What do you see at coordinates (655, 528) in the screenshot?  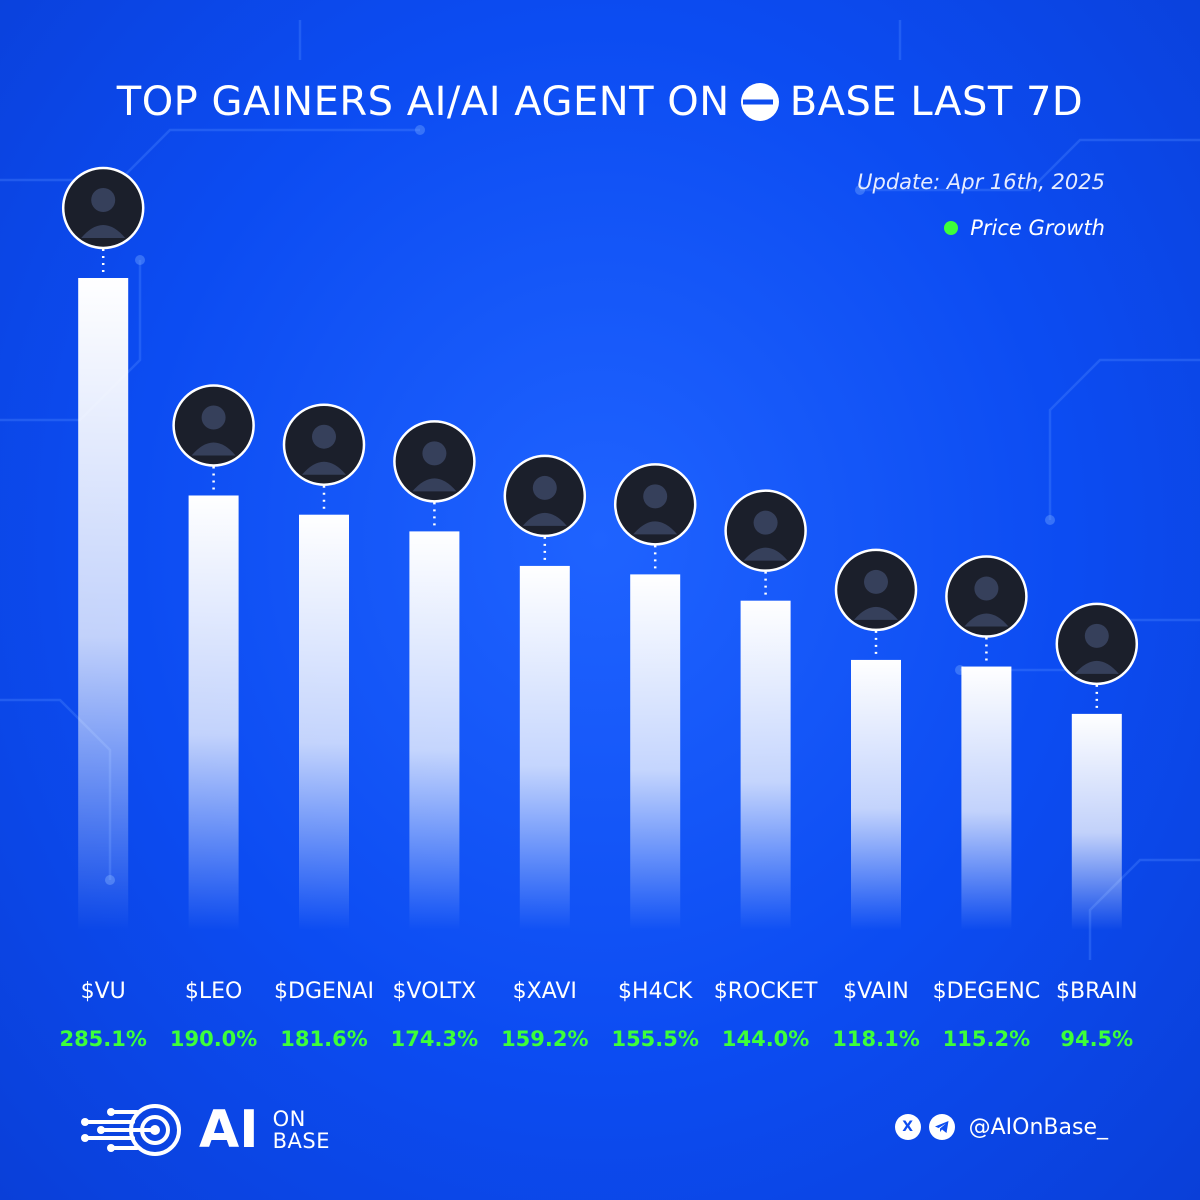 I see `h4ck-laptop-icon-body` at bounding box center [655, 528].